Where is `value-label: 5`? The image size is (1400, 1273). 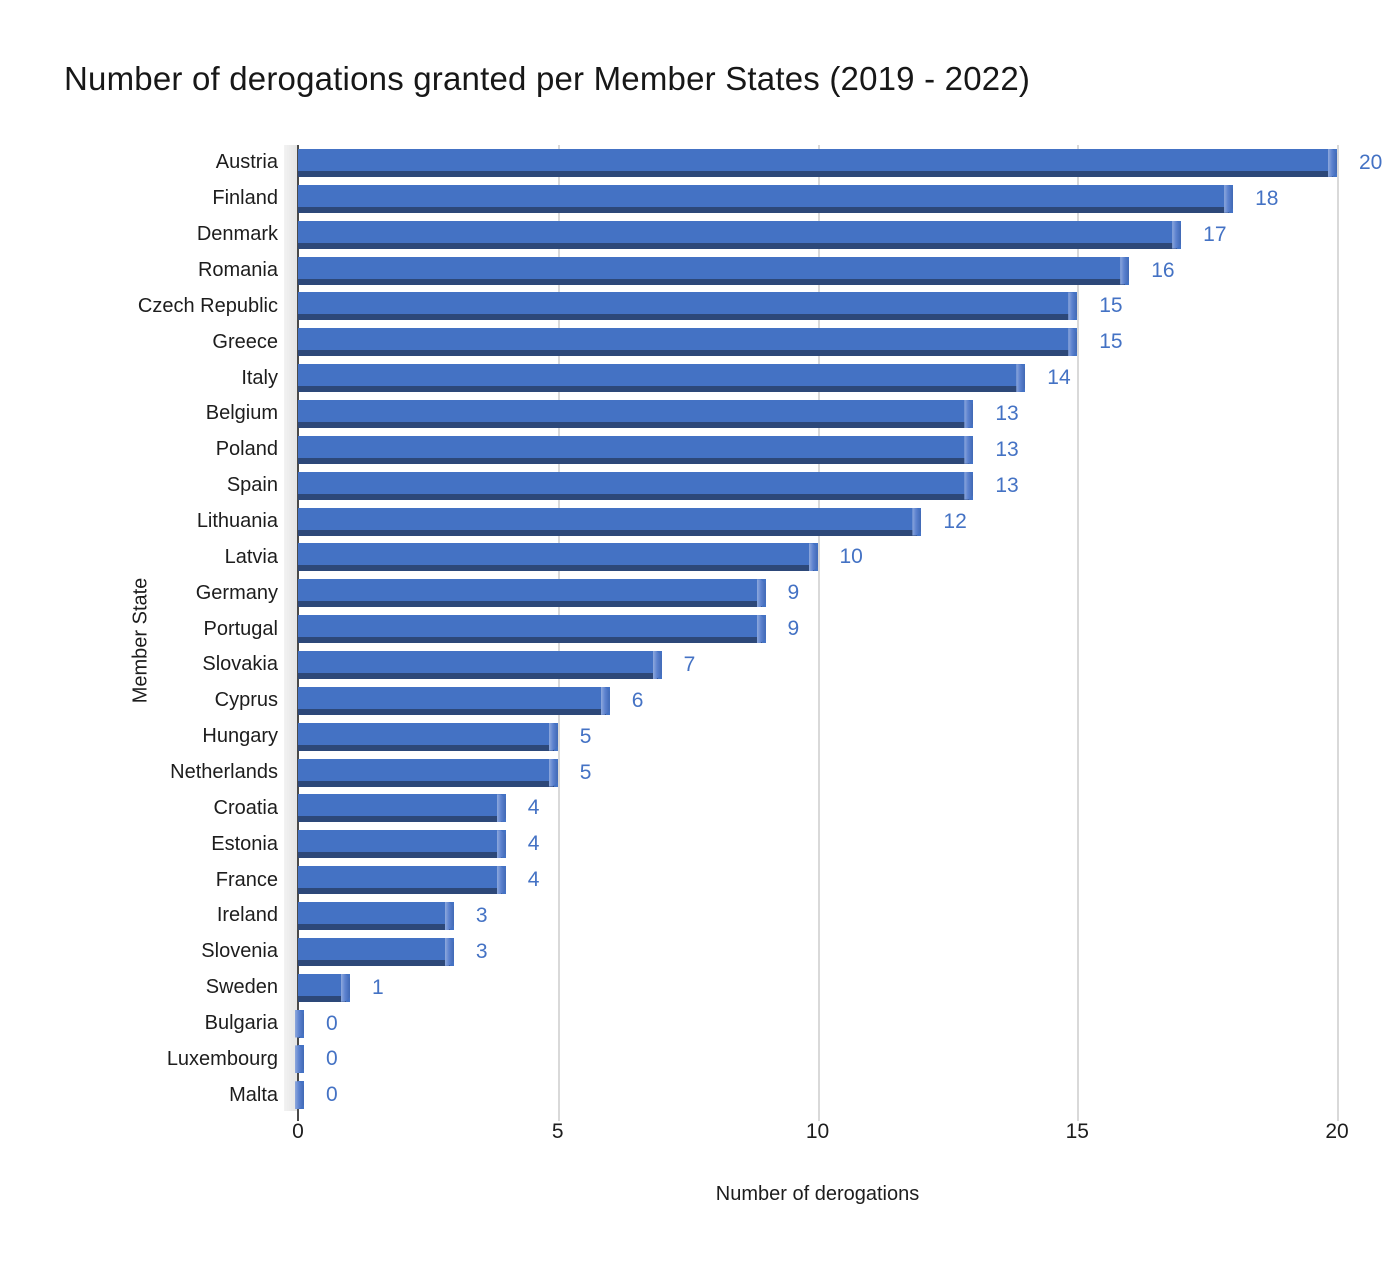
value-label: 5 is located at coordinates (585, 772).